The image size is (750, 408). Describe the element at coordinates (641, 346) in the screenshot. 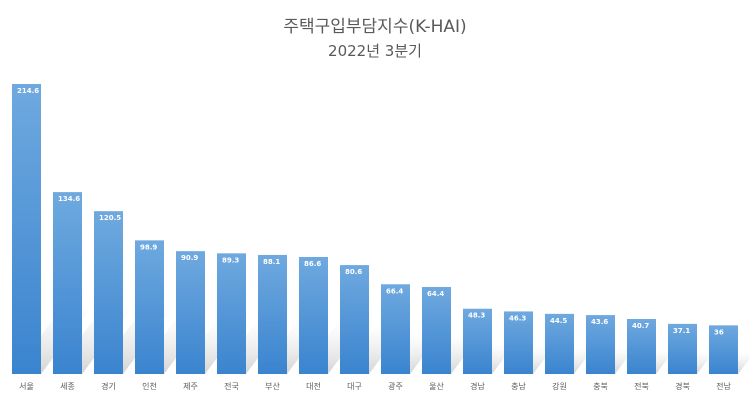

I see `bar-전북` at that location.